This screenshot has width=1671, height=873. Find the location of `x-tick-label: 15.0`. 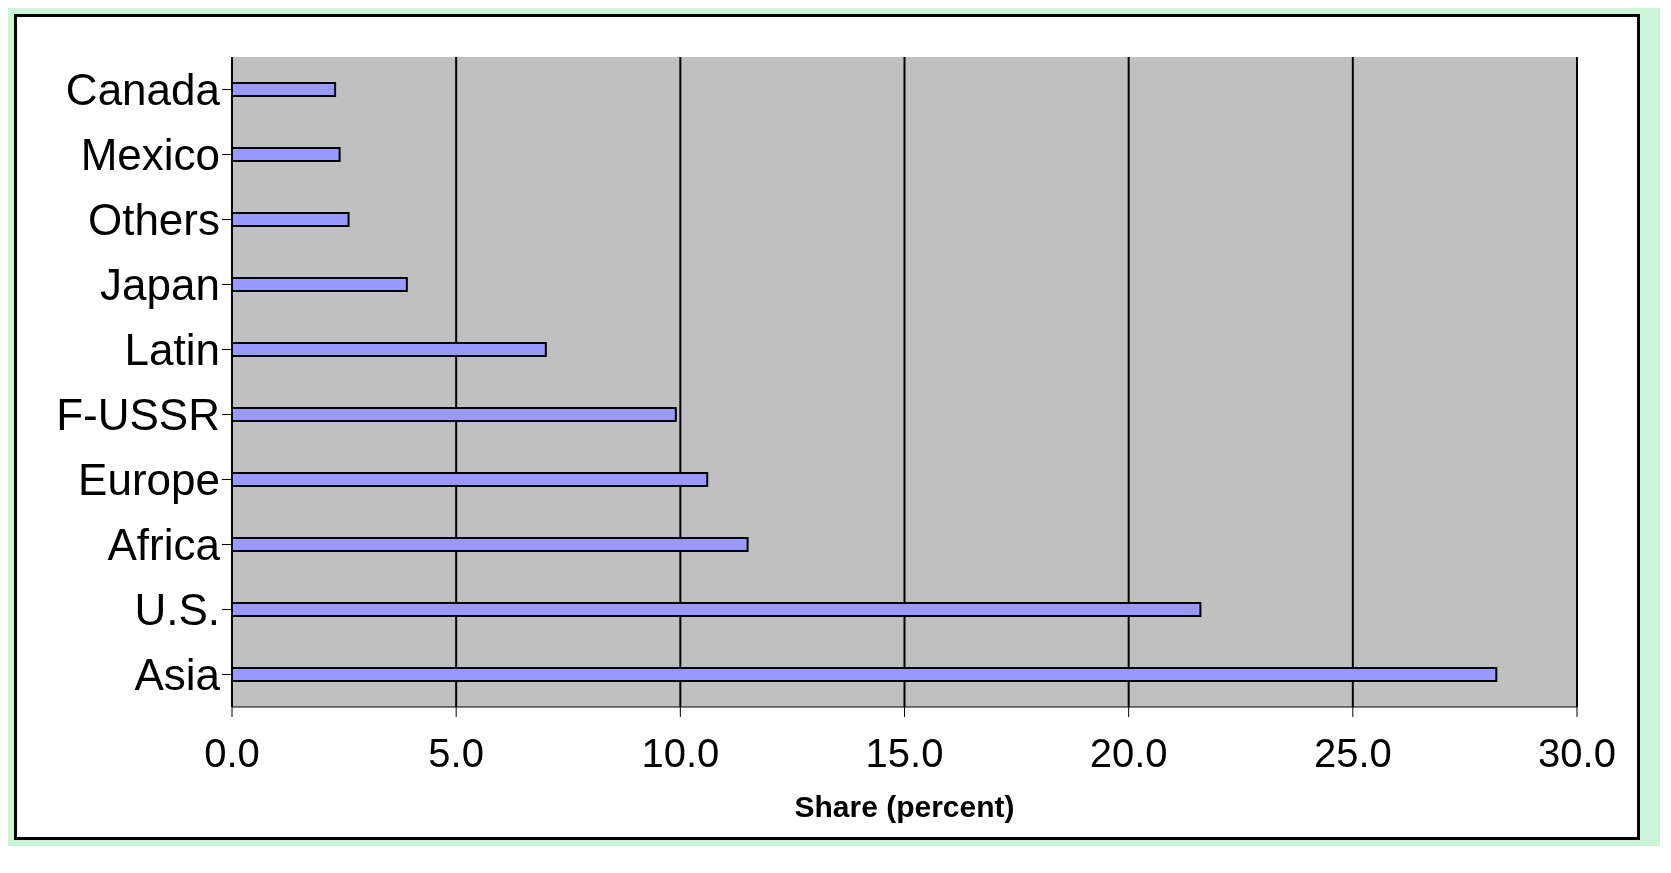

x-tick-label: 15.0 is located at coordinates (904, 753).